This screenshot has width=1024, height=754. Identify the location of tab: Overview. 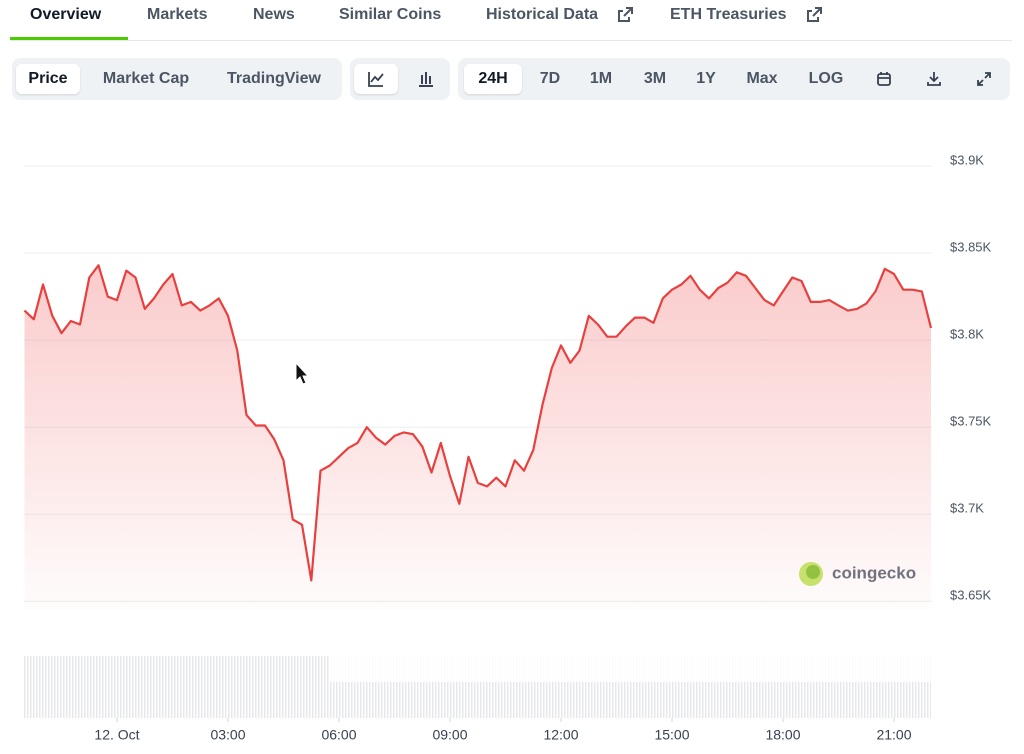
(66, 14).